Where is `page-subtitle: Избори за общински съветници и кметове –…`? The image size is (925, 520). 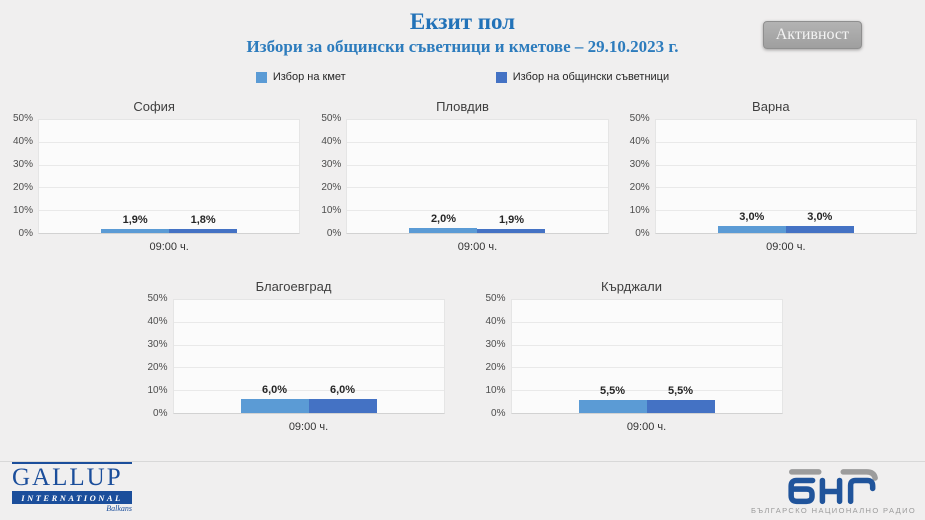
page-subtitle: Избори за общински съветници и кметове –… is located at coordinates (462, 47).